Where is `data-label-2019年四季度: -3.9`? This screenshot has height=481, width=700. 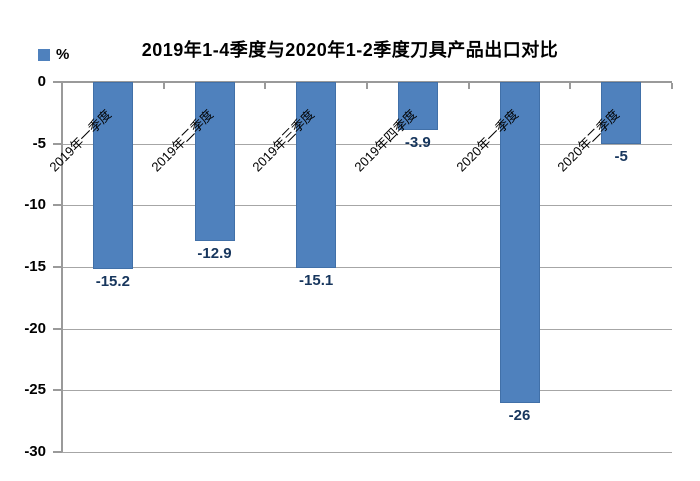
data-label-2019年四季度: -3.9 is located at coordinates (417, 143).